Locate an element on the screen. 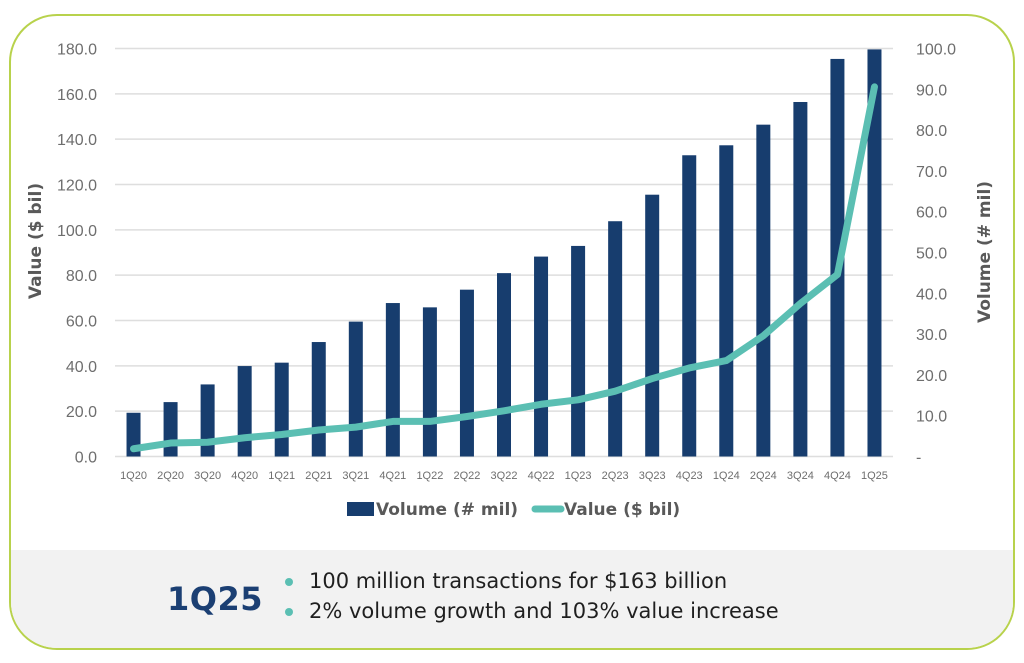 Image resolution: width=1024 pixels, height=663 pixels. x-tick-label: 1Q20 is located at coordinates (133, 476).